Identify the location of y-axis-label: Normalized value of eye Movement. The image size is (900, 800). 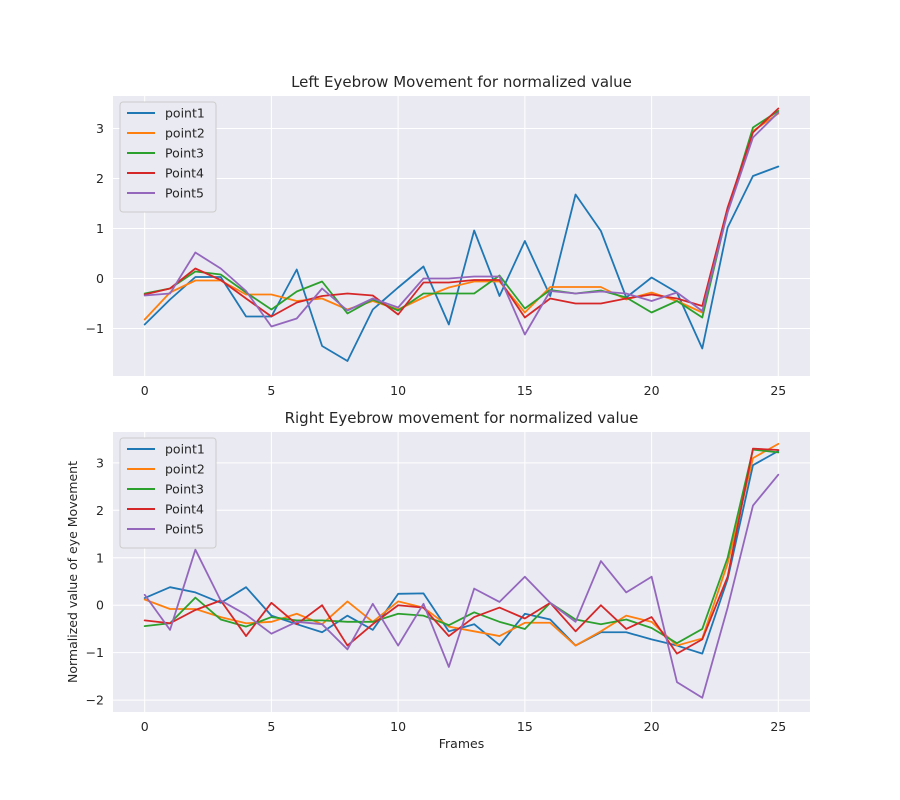
(72, 572).